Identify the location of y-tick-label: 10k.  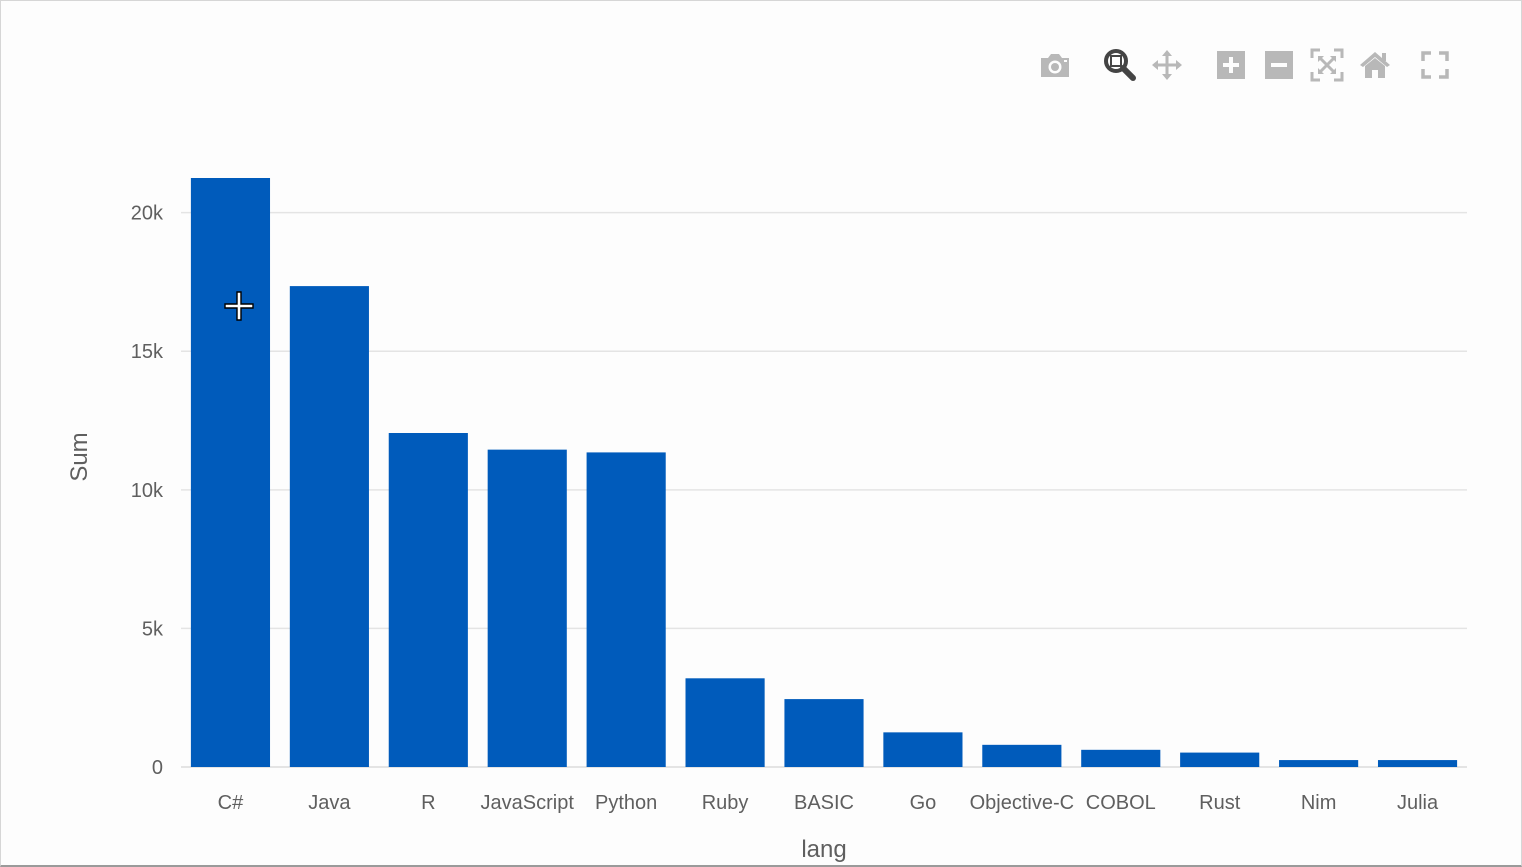
(147, 491).